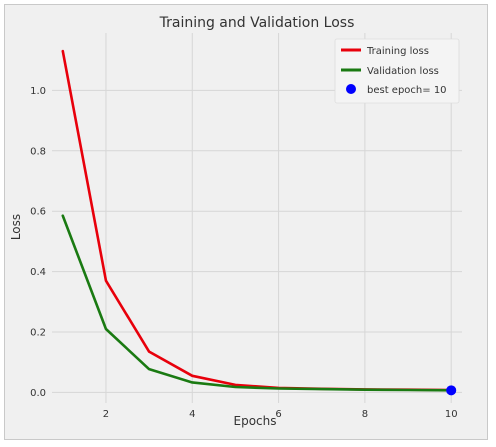 The height and width of the screenshot is (447, 496). What do you see at coordinates (451, 414) in the screenshot?
I see `x-tick-label-10: 10` at bounding box center [451, 414].